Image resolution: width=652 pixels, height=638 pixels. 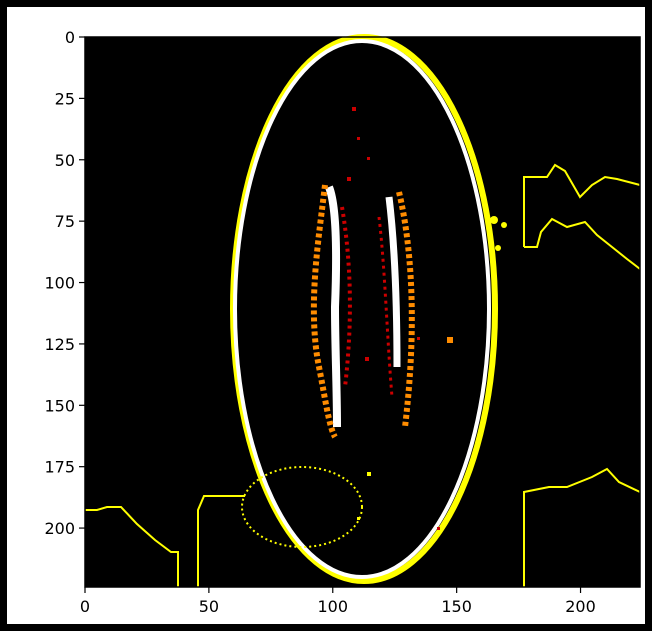 I want to click on x-tick-label: 200, so click(x=580, y=606).